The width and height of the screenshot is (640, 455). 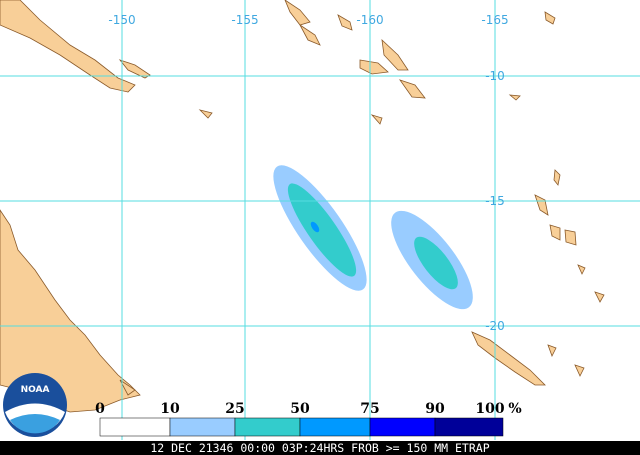 I want to click on lon-label: -165, so click(x=494, y=20).